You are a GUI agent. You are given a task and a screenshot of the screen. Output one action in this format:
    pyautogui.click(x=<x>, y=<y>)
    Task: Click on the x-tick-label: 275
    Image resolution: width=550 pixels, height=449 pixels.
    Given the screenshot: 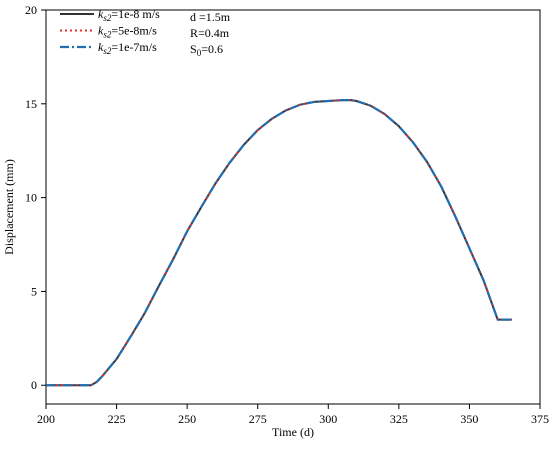 What is the action you would take?
    pyautogui.click(x=258, y=419)
    